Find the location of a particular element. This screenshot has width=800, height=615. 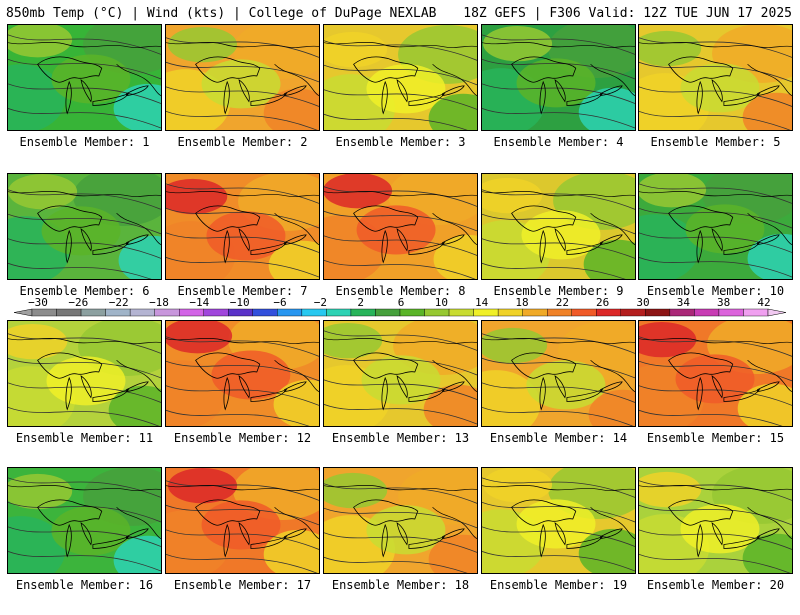

ensemble-panel-3: Ensemble Member: 3 is located at coordinates (400, 98).